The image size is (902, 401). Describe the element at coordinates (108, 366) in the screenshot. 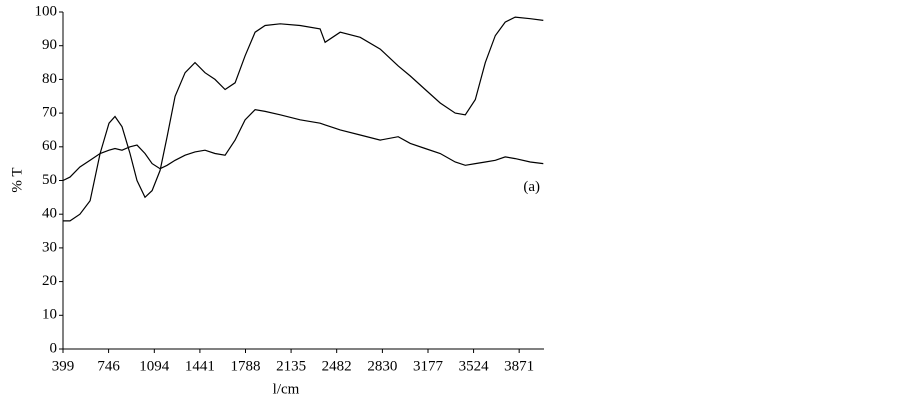

I see `x-tick-label: 746` at that location.